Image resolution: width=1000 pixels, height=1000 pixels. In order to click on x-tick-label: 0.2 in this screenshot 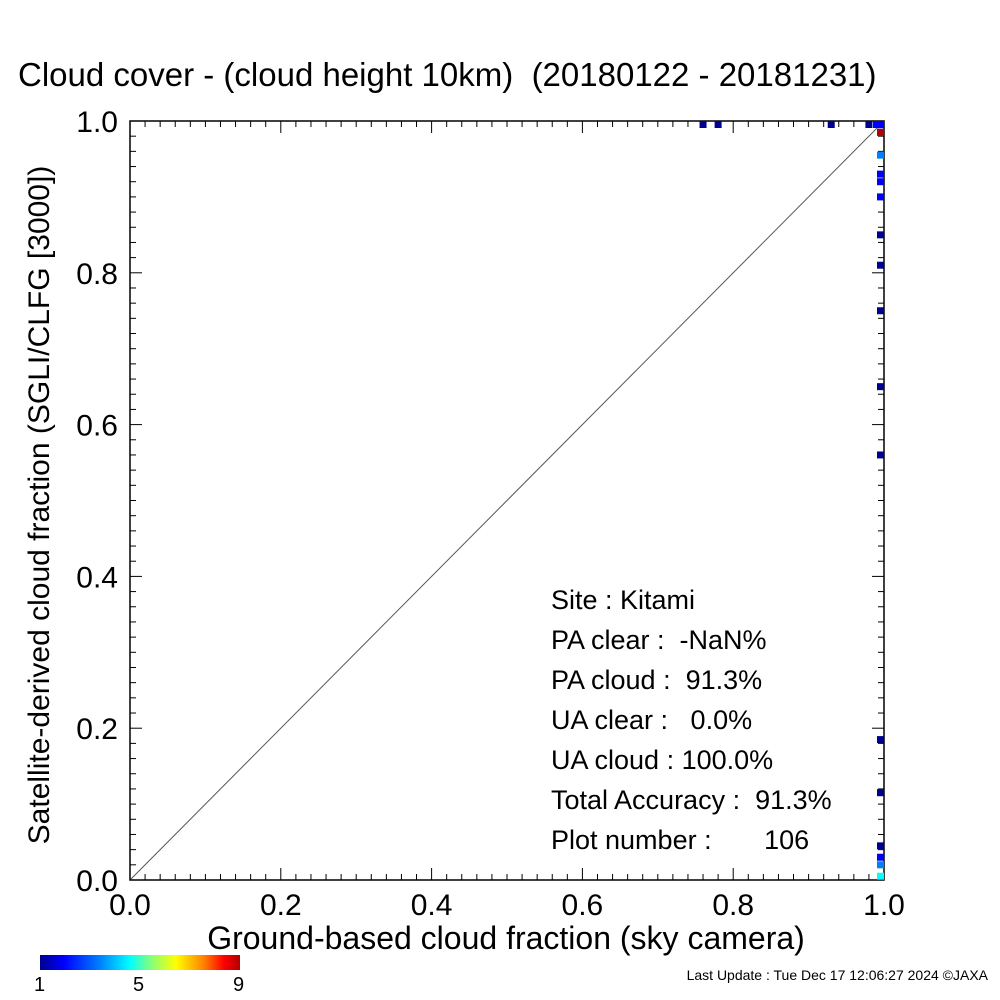, I will do `click(281, 905)`.